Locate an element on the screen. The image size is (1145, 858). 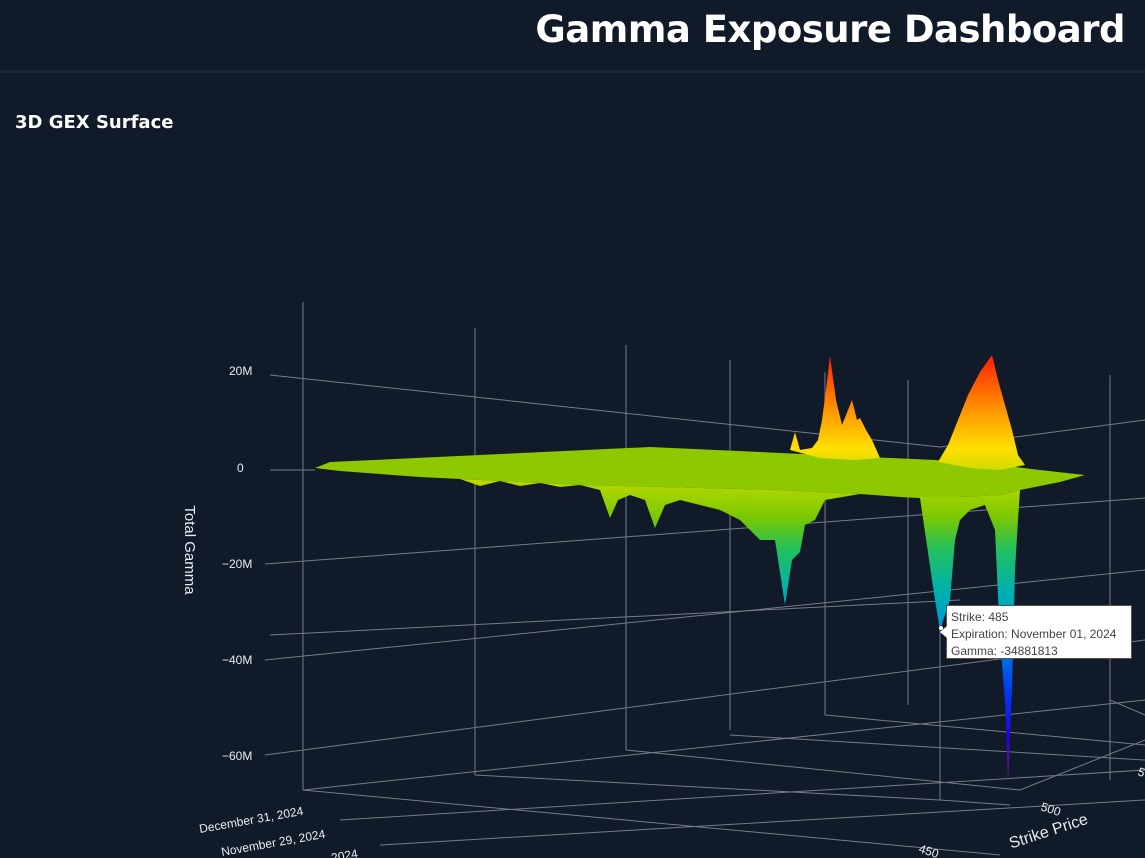
x-axis-ticks: 450 500 5 is located at coordinates (1031, 811).